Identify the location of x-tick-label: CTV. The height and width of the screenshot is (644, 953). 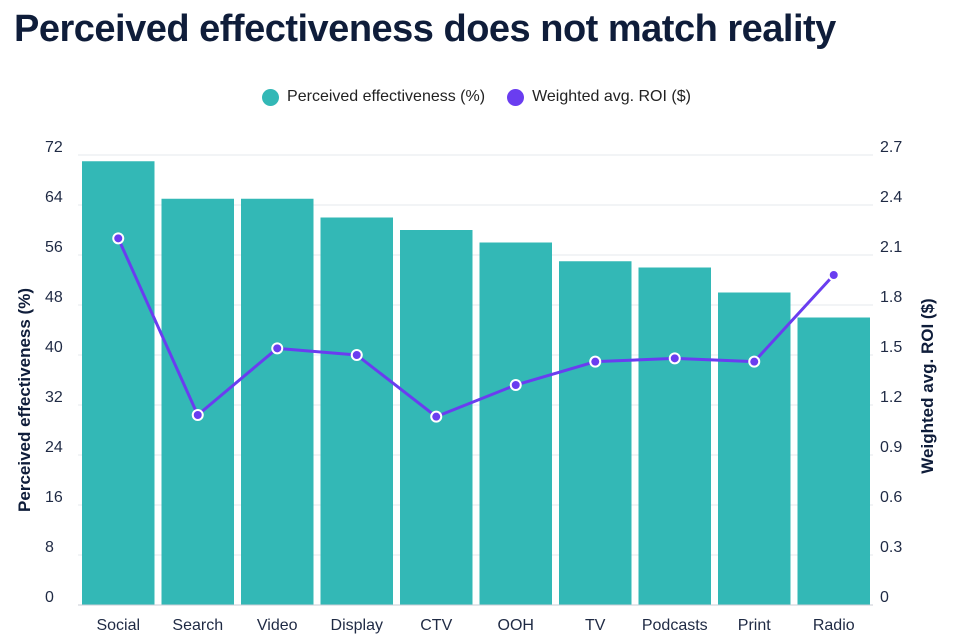
(436, 625).